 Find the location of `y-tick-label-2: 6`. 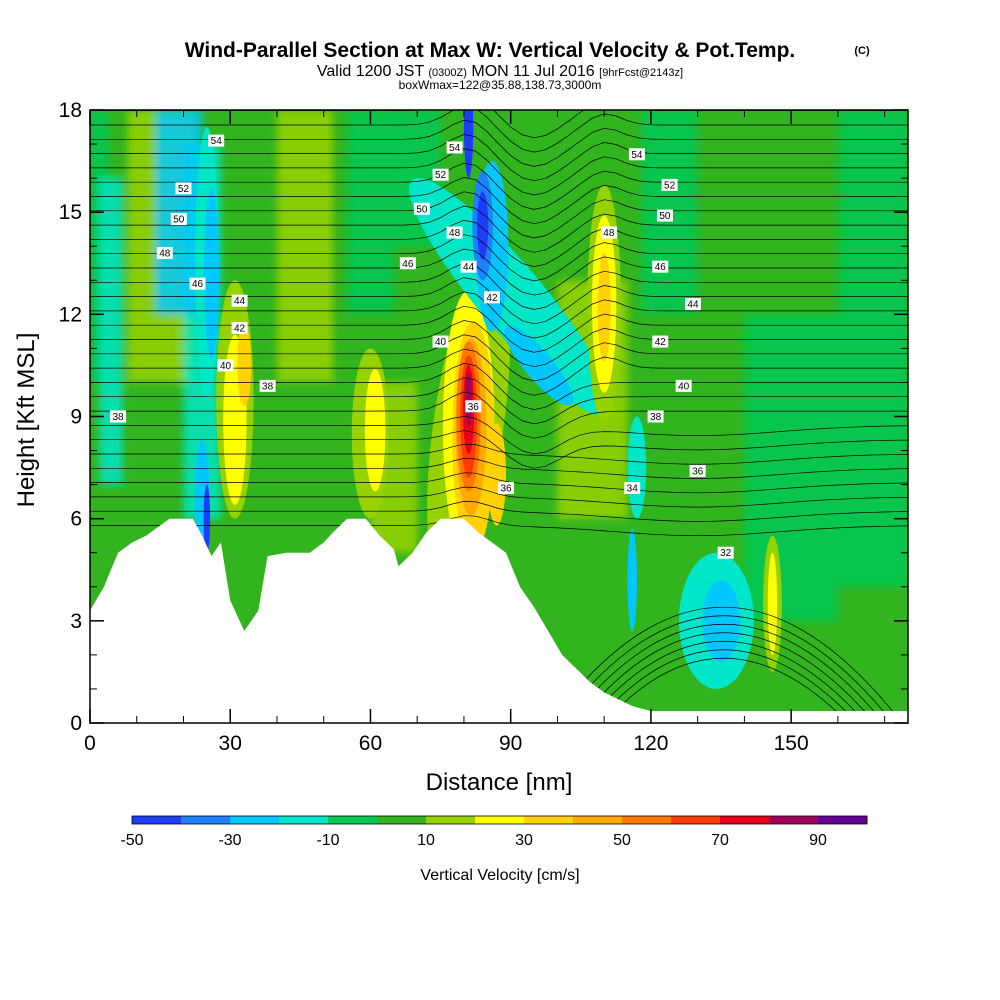

y-tick-label-2: 6 is located at coordinates (76, 519).